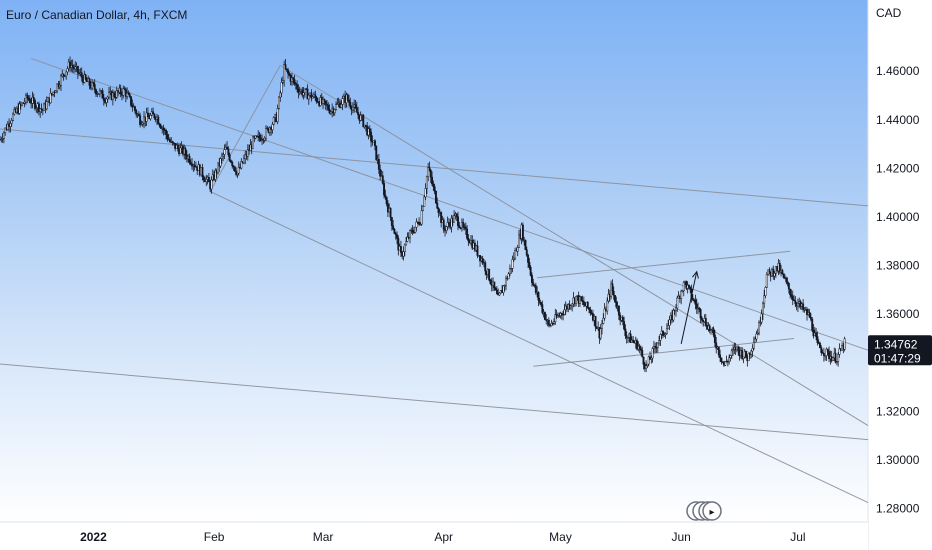  Describe the element at coordinates (898, 168) in the screenshot. I see `y-tick-label: 1.42000` at that location.